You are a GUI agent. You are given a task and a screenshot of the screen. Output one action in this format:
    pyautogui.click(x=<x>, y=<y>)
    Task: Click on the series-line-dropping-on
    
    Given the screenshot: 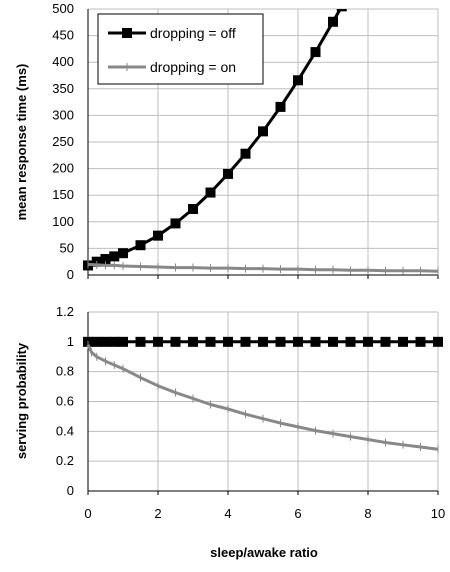 What is the action you would take?
    pyautogui.click(x=262, y=397)
    